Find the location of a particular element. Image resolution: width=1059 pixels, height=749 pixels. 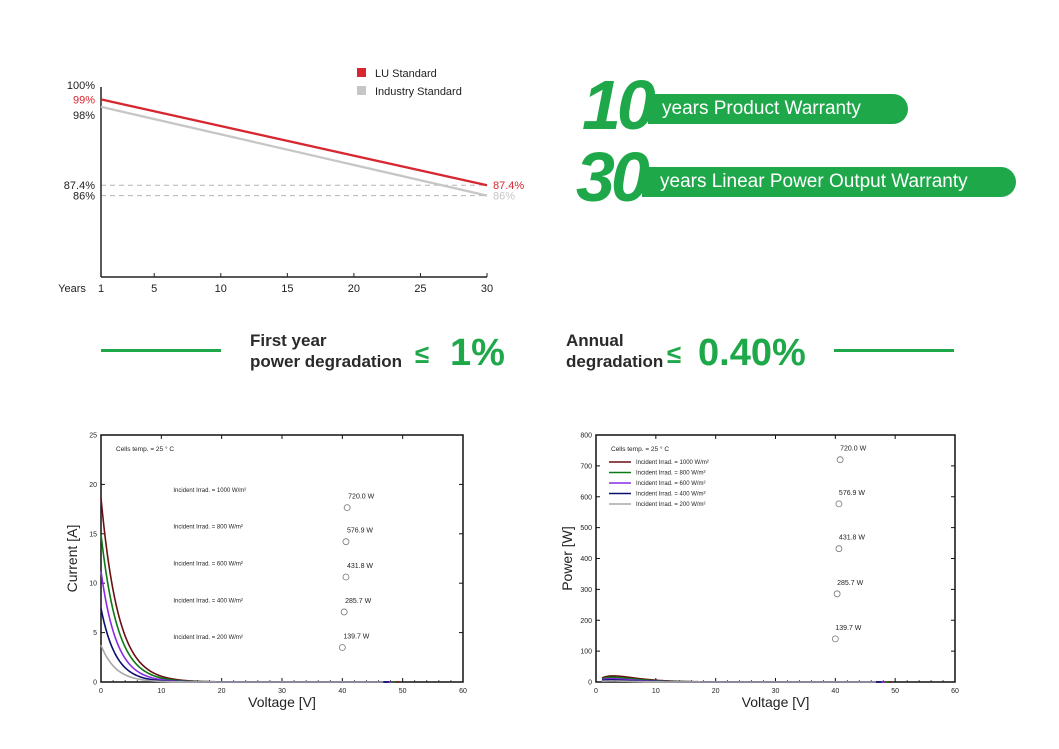

legend-label: Industry Standard is located at coordinates (418, 92).